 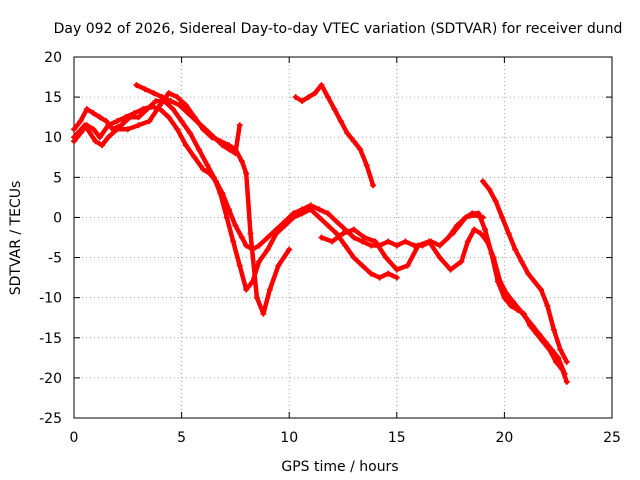 What do you see at coordinates (74, 438) in the screenshot?
I see `x-tick-label: 0` at bounding box center [74, 438].